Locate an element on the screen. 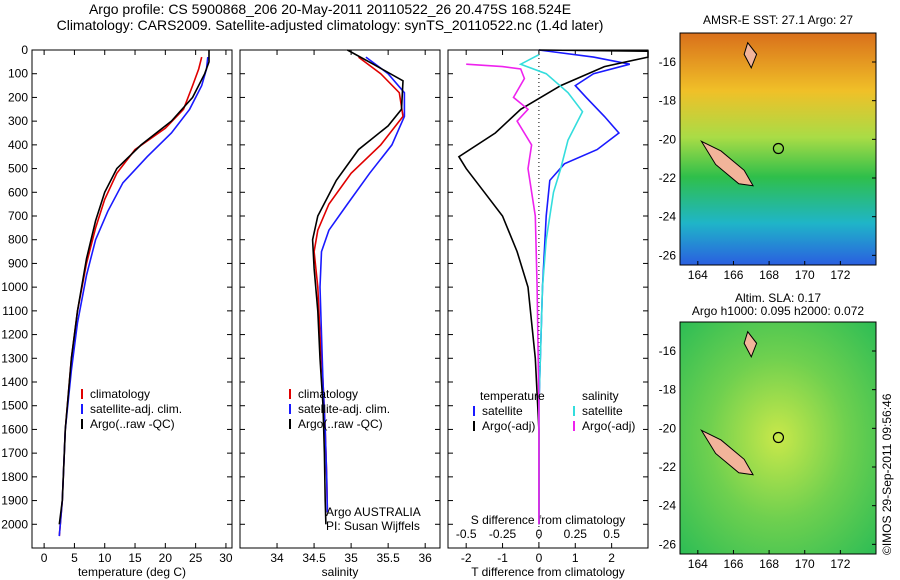  xtick-label-salinity: 35 is located at coordinates (351, 558).